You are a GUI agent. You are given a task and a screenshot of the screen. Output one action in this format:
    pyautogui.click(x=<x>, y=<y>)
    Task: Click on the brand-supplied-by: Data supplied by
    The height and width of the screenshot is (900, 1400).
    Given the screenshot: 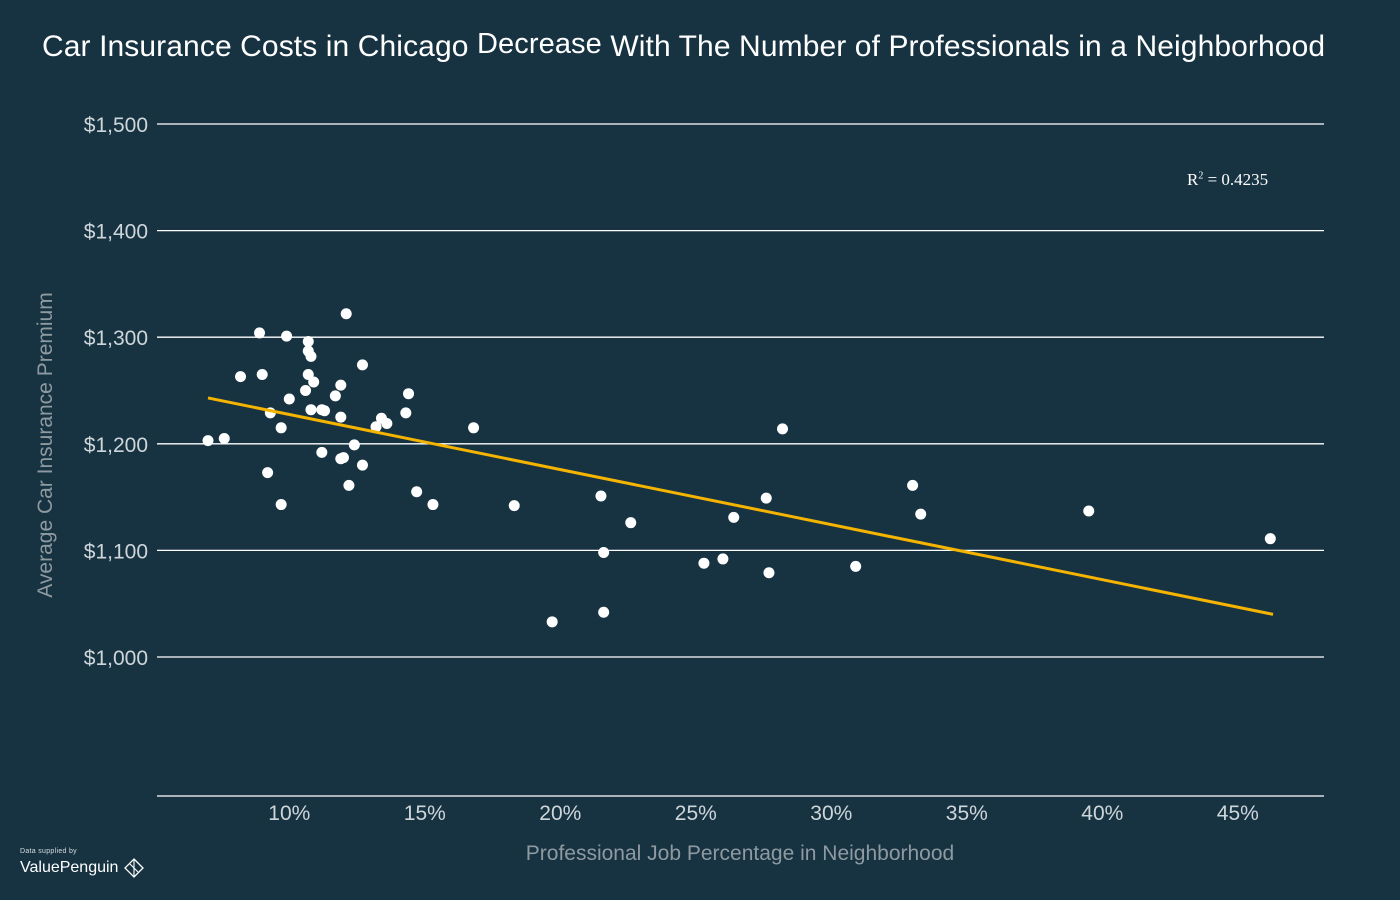 What is the action you would take?
    pyautogui.click(x=48, y=851)
    